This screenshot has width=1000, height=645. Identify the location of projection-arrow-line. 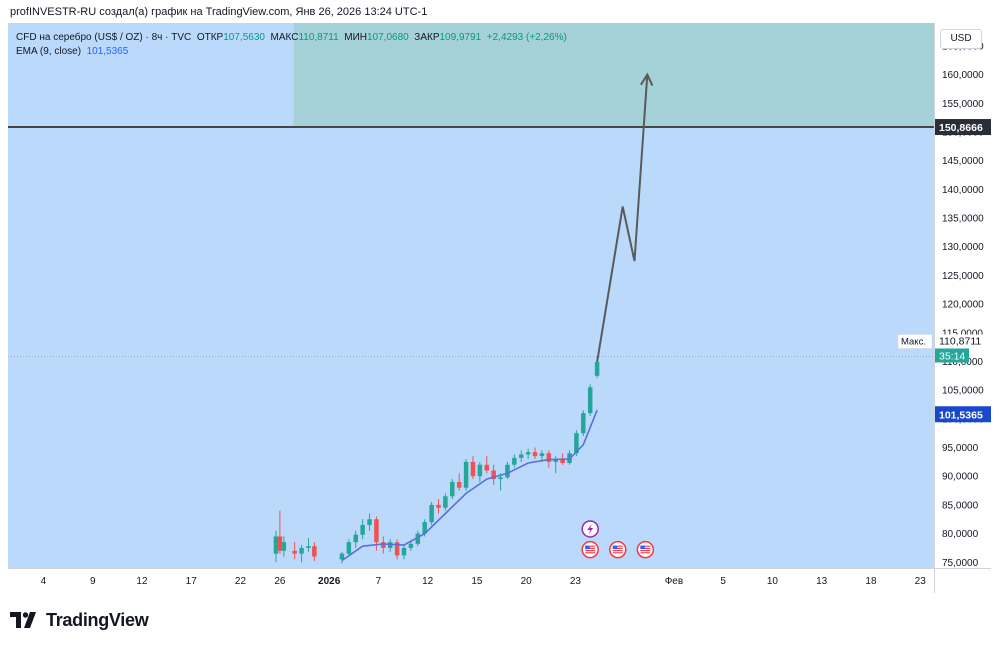
(622, 218).